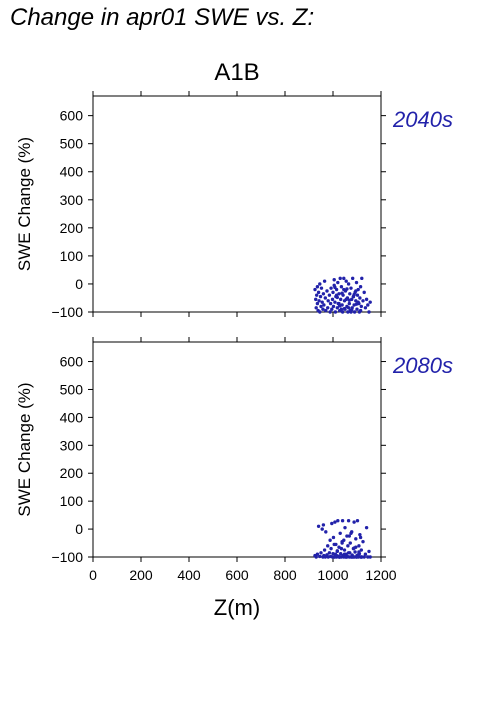 This screenshot has height=709, width=501. What do you see at coordinates (72, 228) in the screenshot?
I see `y-tick-label: 200` at bounding box center [72, 228].